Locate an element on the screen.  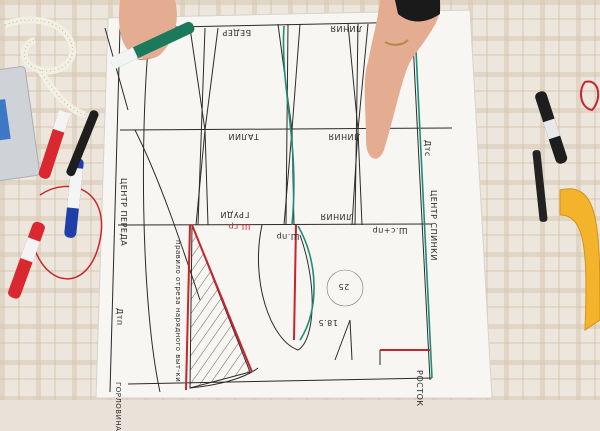
black-pen-right is located at coordinates (540, 186).